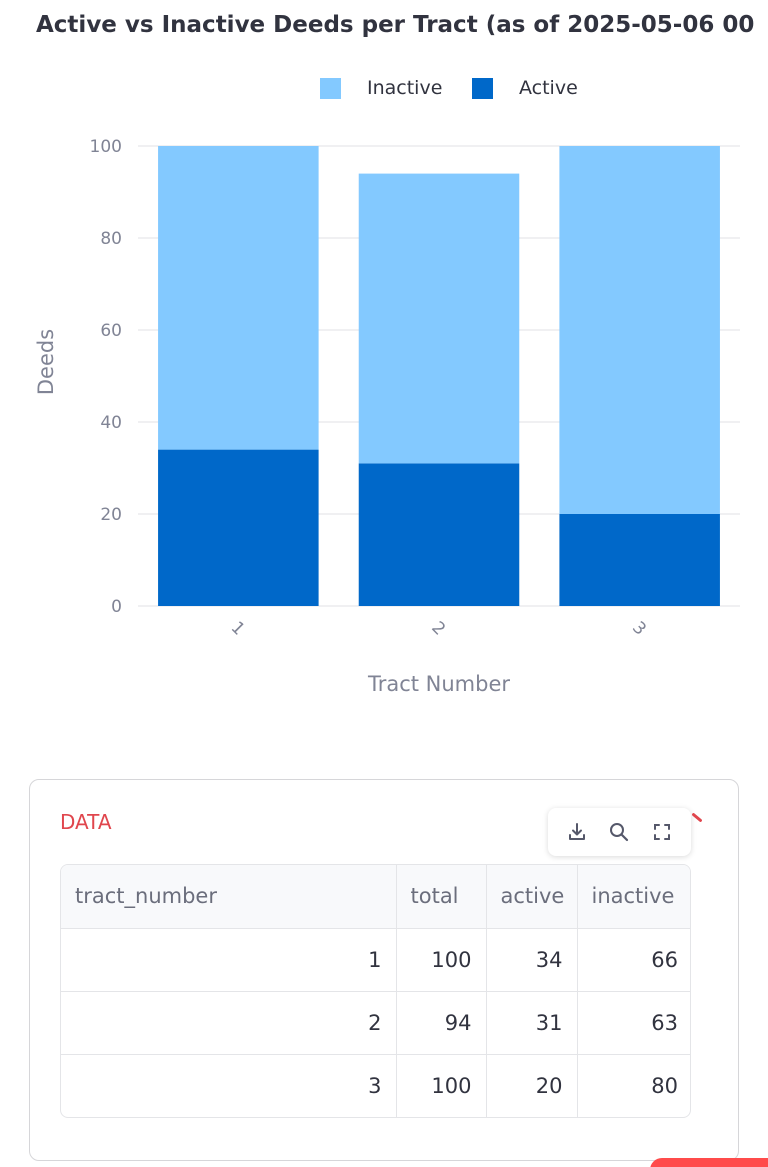  I want to click on table-row: 2 94 31 63, so click(375, 1023).